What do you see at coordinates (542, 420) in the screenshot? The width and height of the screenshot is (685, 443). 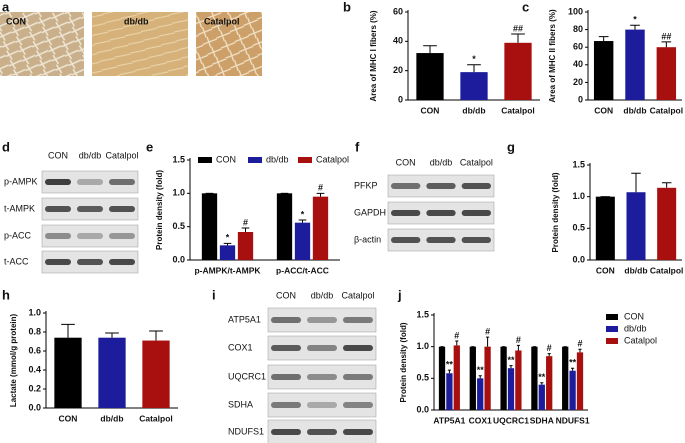 I see `x-tick-label: SDHA` at bounding box center [542, 420].